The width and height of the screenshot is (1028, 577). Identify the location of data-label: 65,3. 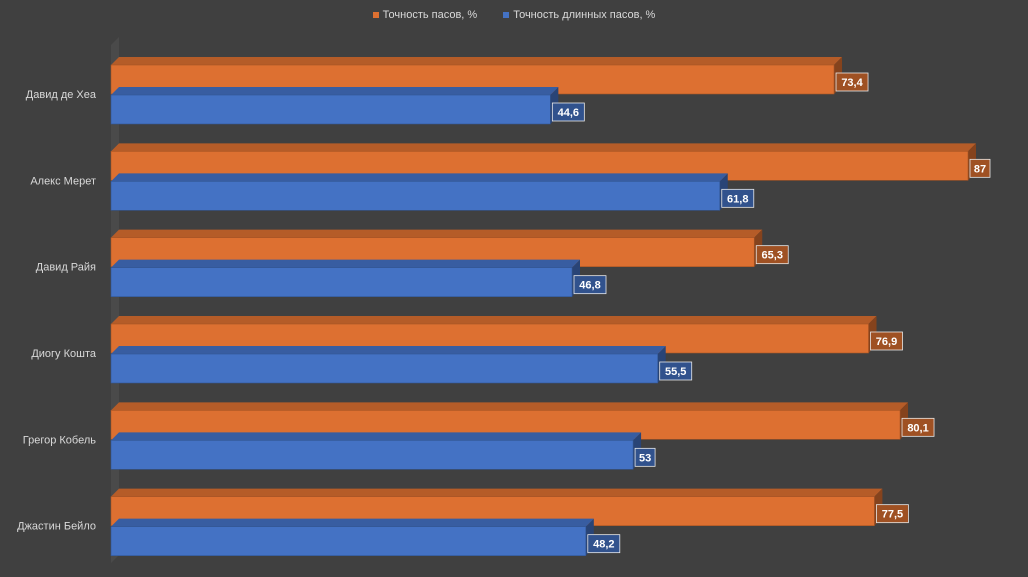
(772, 256).